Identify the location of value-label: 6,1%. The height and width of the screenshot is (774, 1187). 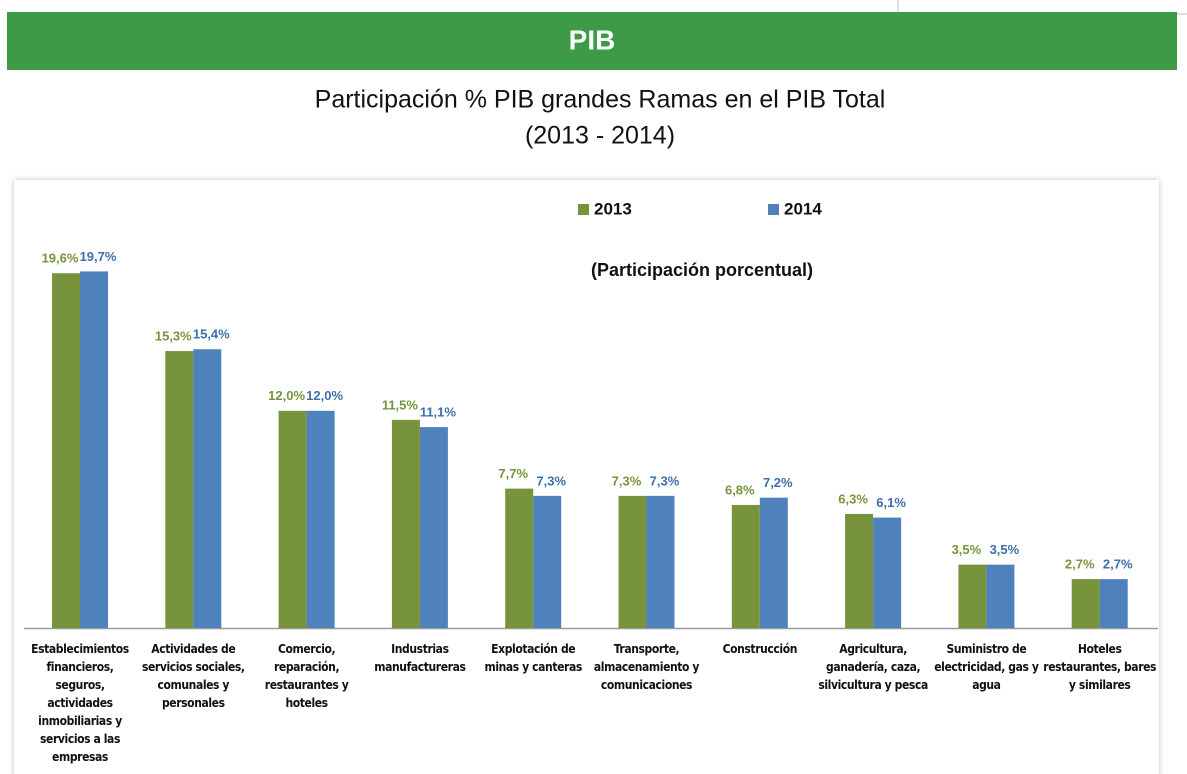
(891, 502).